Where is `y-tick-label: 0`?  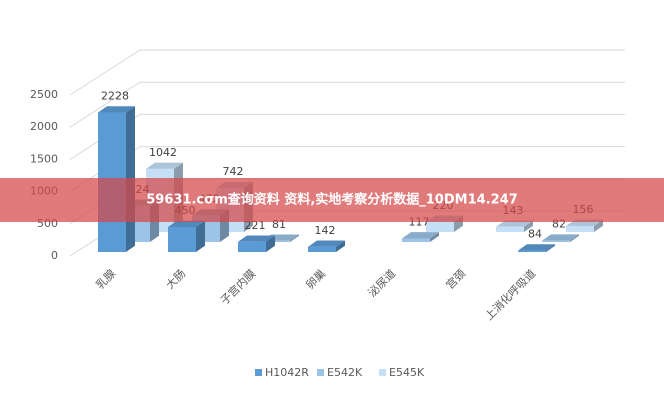
y-tick-label: 0 is located at coordinates (54, 255).